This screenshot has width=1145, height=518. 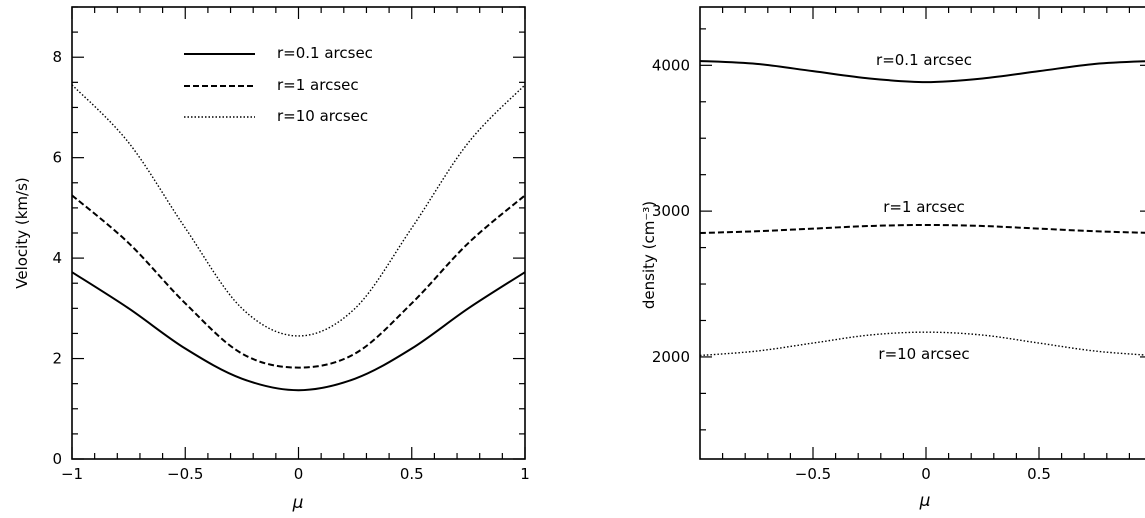 I want to click on velocity-x-axis-label: μ, so click(x=298, y=503).